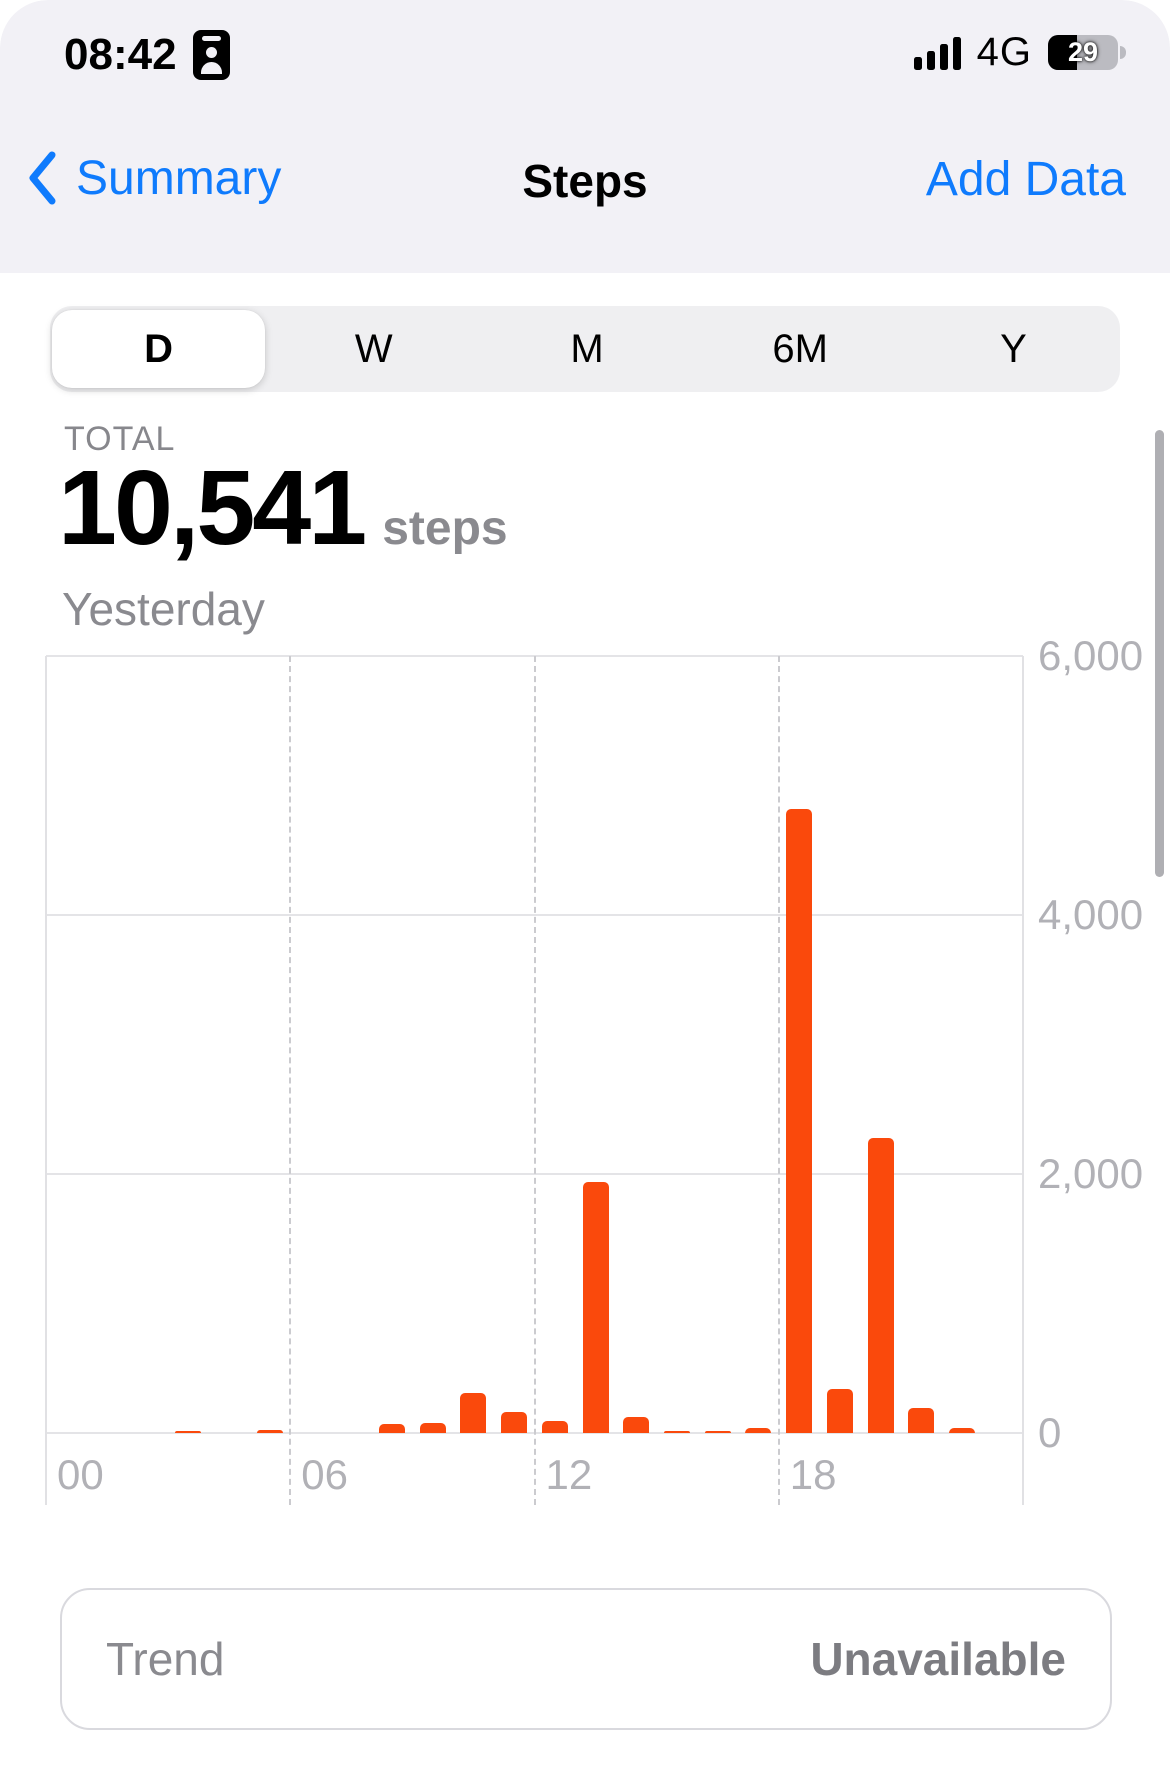 This screenshot has height=1779, width=1170. Describe the element at coordinates (585, 65) in the screenshot. I see `status-bar: 08:42 4G 29` at that location.